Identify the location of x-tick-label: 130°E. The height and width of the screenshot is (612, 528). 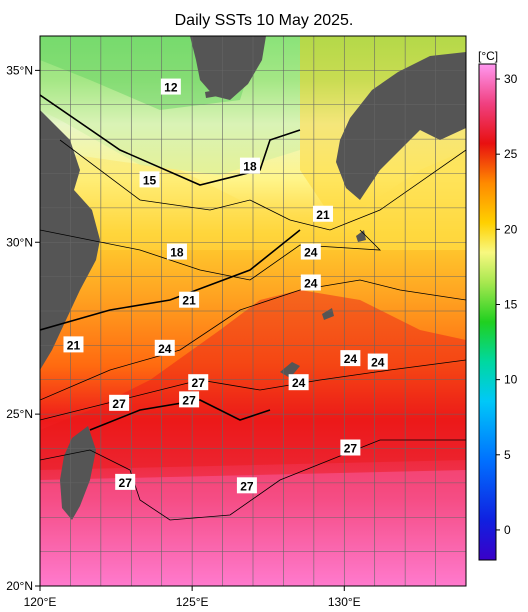
(344, 602).